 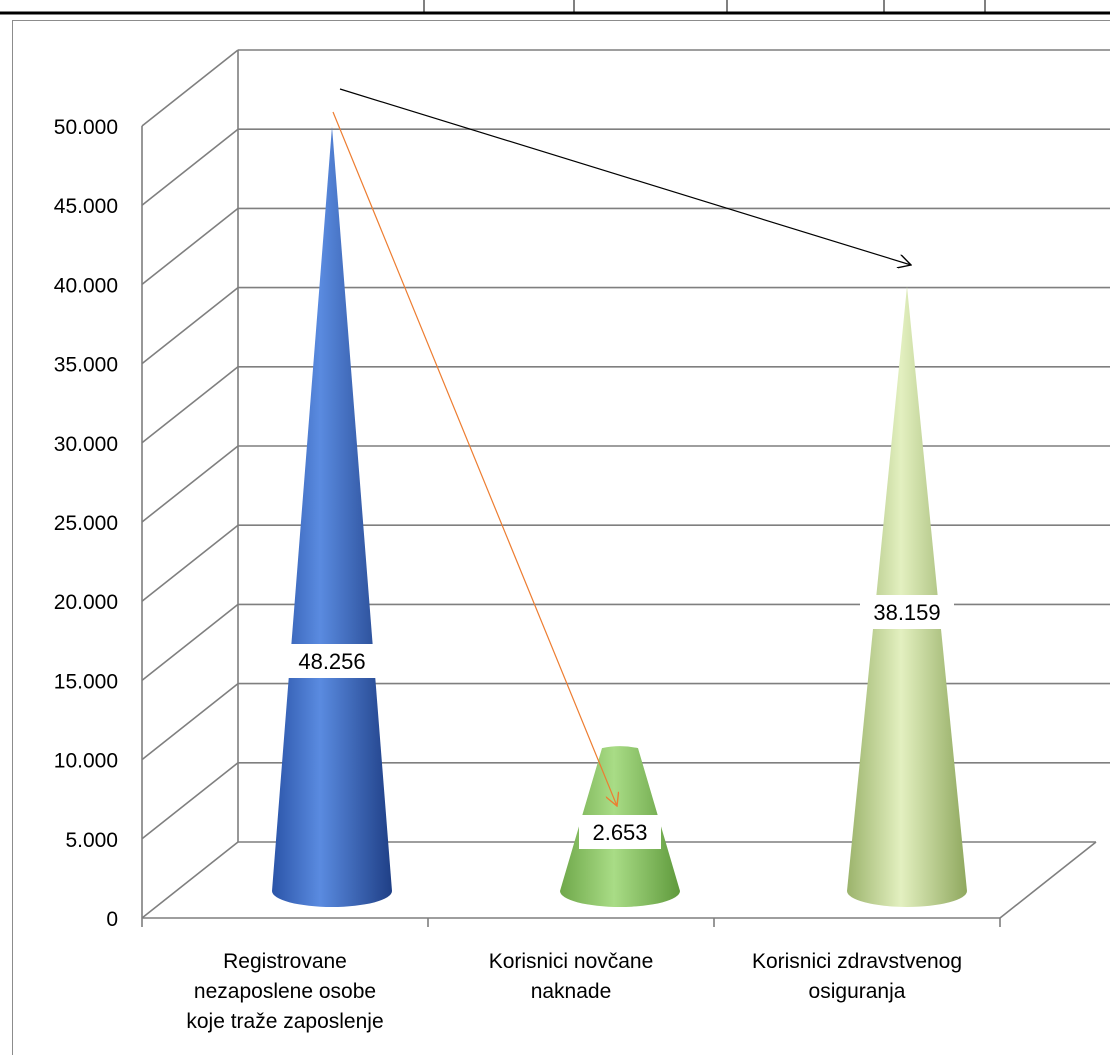 What do you see at coordinates (86, 761) in the screenshot?
I see `y-tick-label: 10.000` at bounding box center [86, 761].